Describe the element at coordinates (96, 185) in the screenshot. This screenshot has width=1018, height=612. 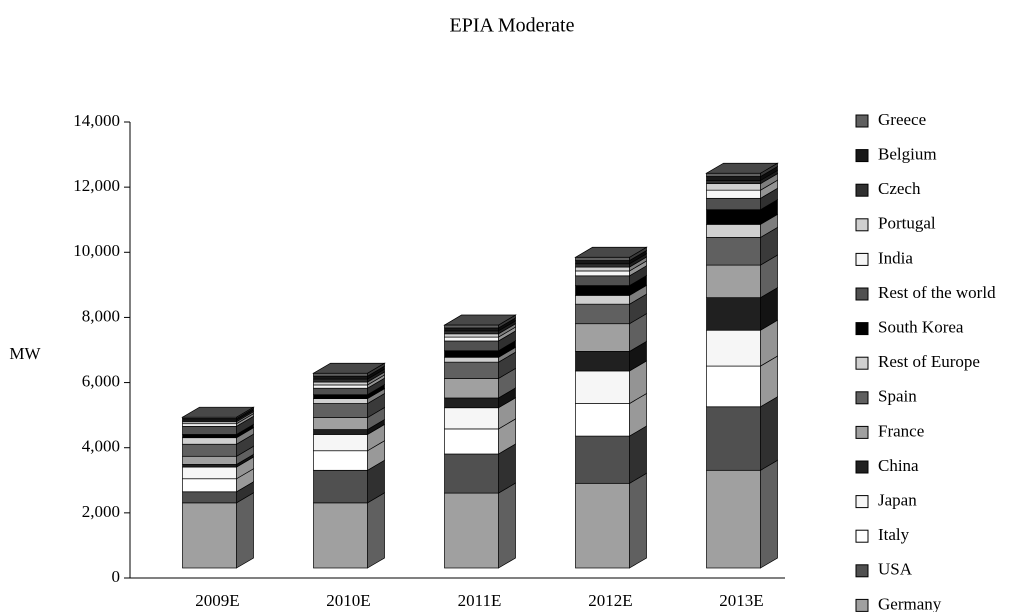
I see `y-tick-label: 12,000` at that location.